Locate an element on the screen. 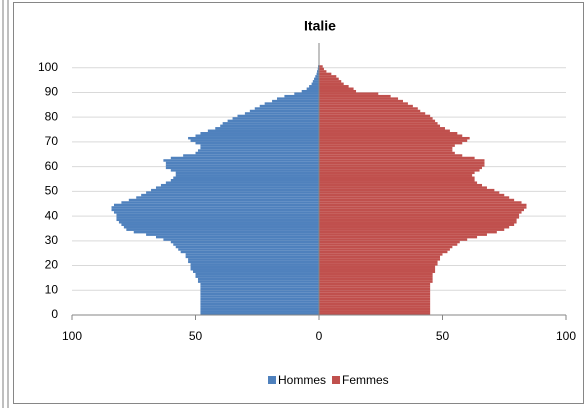 The height and width of the screenshot is (408, 588). y-tick-label: 70 is located at coordinates (52, 141).